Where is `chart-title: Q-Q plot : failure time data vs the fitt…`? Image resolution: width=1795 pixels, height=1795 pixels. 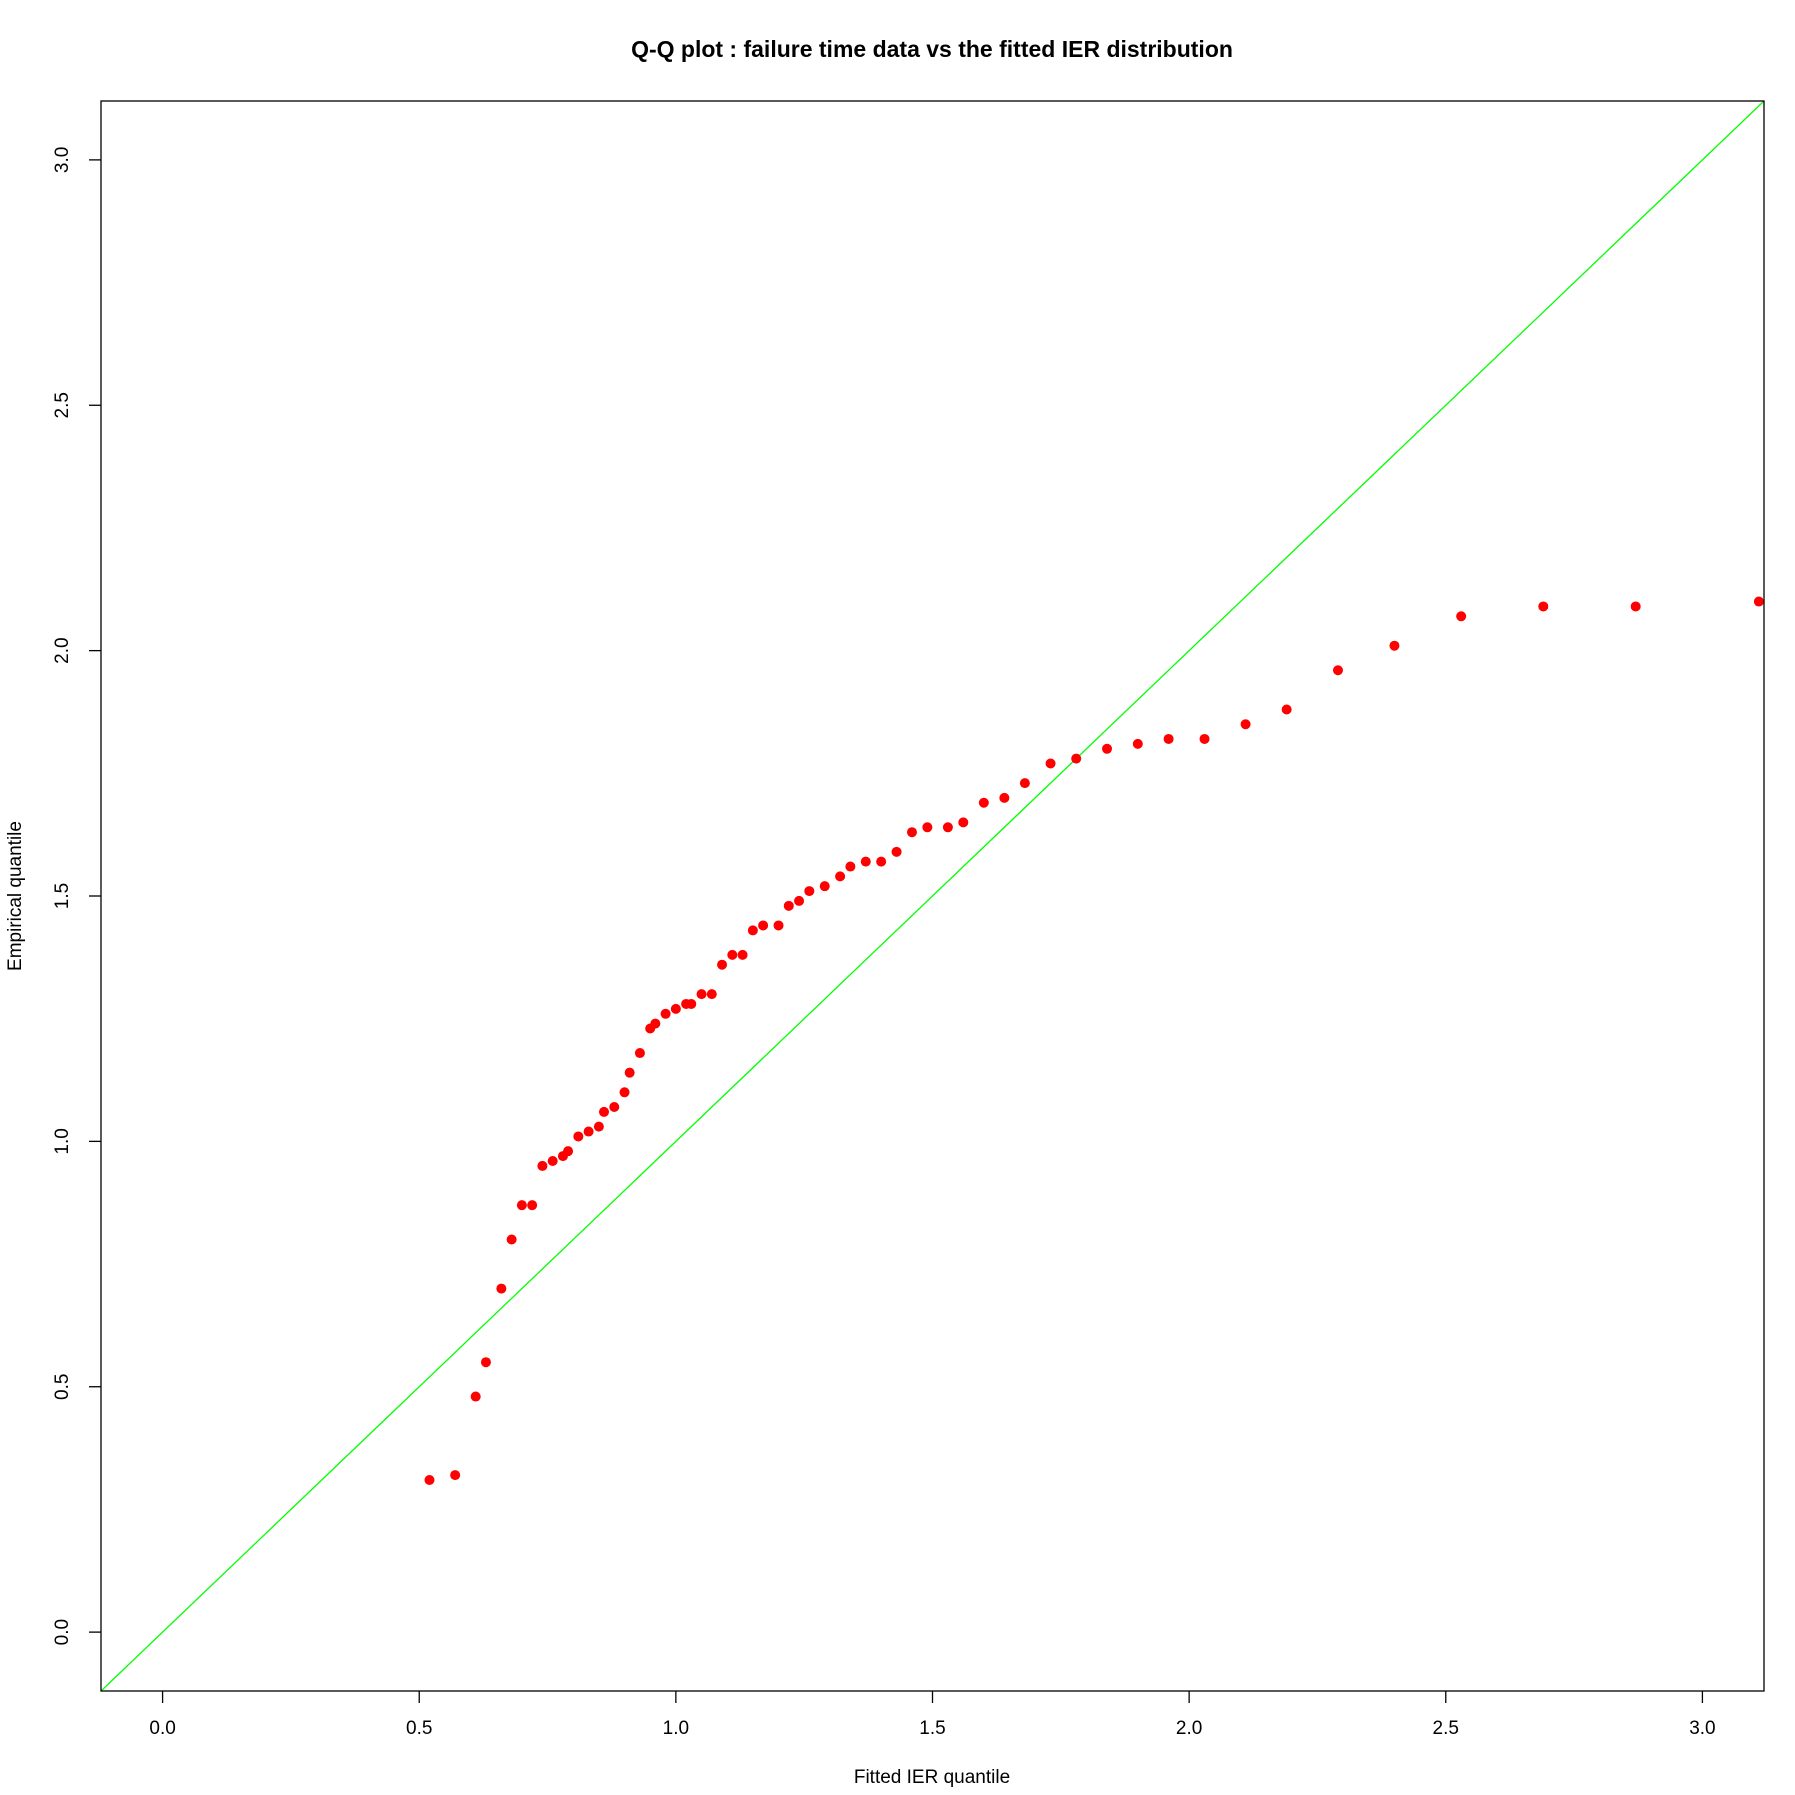
chart-title: Q-Q plot : failure time data vs the fitt… is located at coordinates (932, 49).